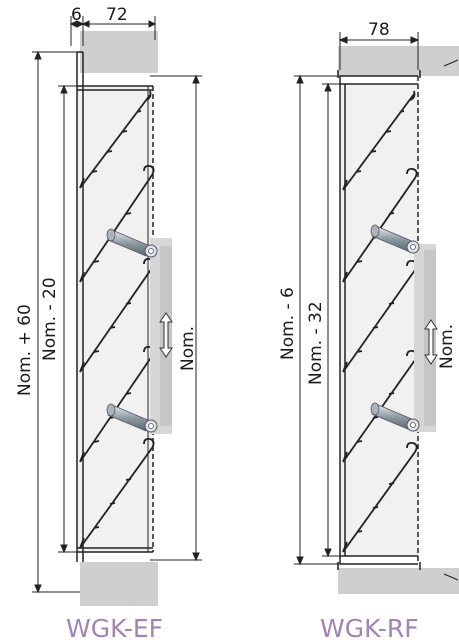 The height and width of the screenshot is (644, 459). I want to click on dim-opening-left: Nom., so click(188, 348).